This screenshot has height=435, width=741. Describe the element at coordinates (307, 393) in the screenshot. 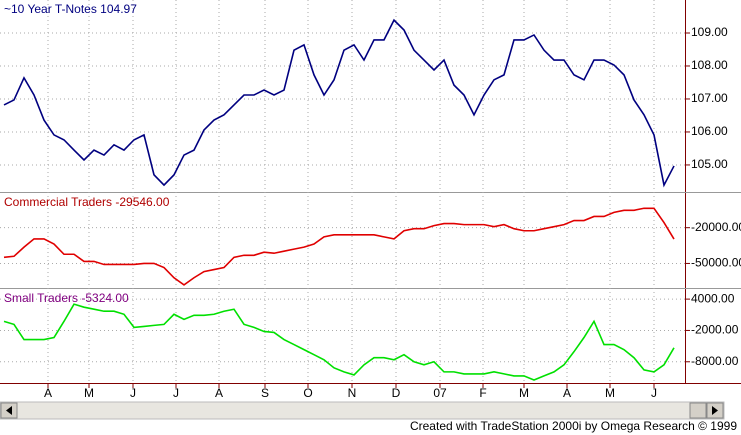

I see `x-tick-label: O` at that location.